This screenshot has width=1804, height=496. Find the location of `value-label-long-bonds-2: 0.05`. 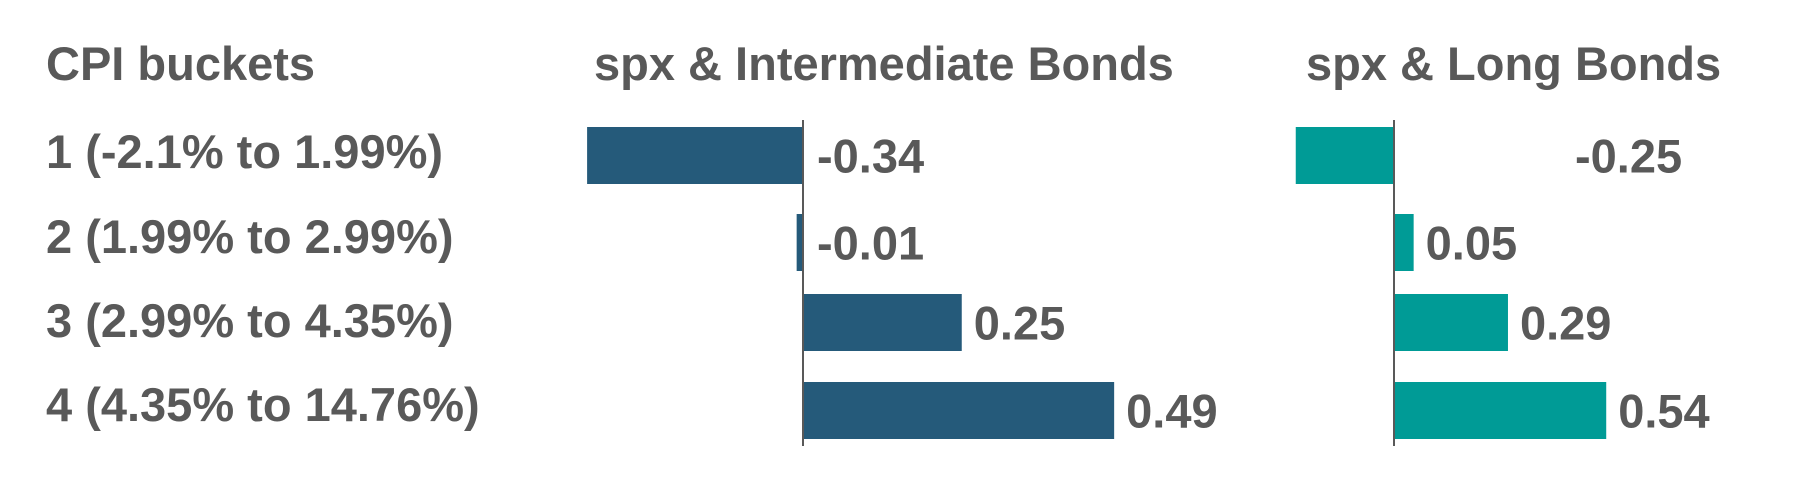

value-label-long-bonds-2: 0.05 is located at coordinates (1471, 243).